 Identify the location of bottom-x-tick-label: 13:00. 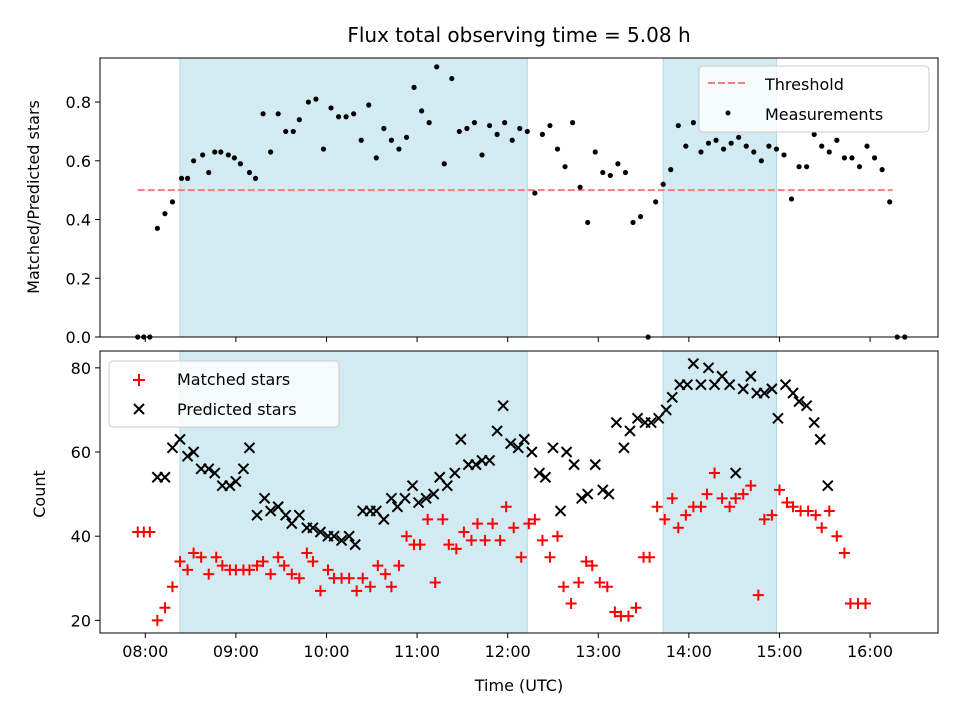
(598, 651).